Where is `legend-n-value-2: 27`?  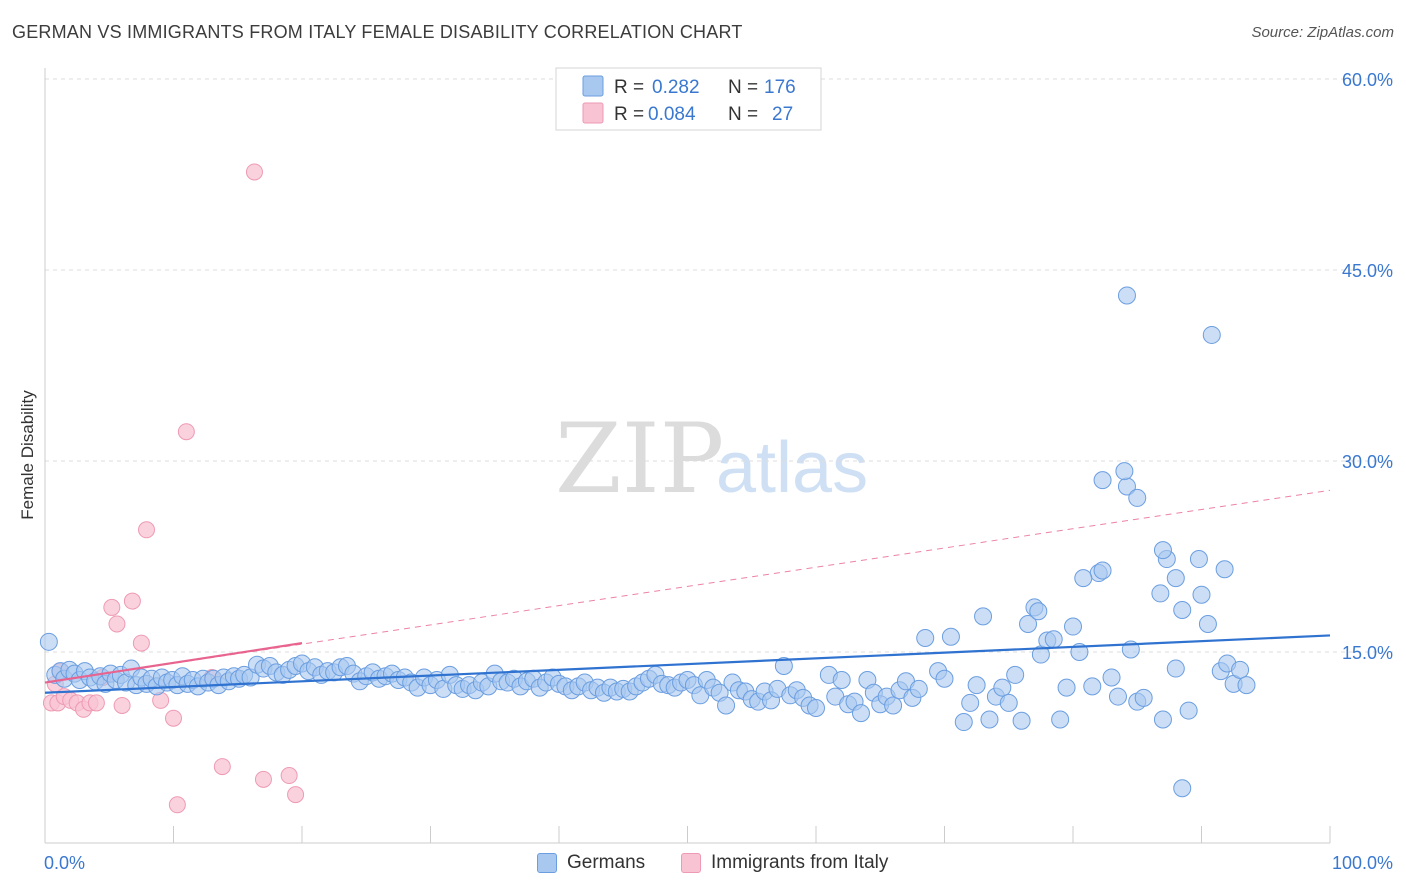 legend-n-value-2: 27 is located at coordinates (782, 114).